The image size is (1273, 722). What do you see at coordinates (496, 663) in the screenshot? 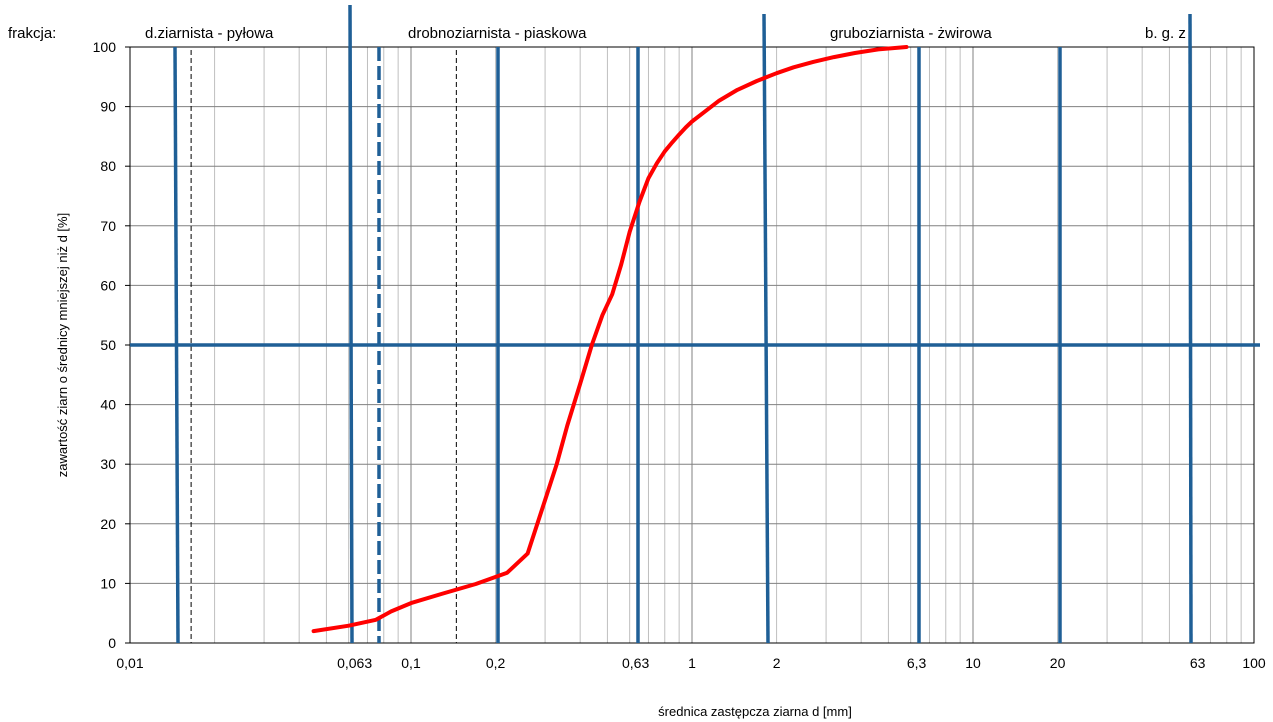
I see `x-tick-label: 0,2` at bounding box center [496, 663].